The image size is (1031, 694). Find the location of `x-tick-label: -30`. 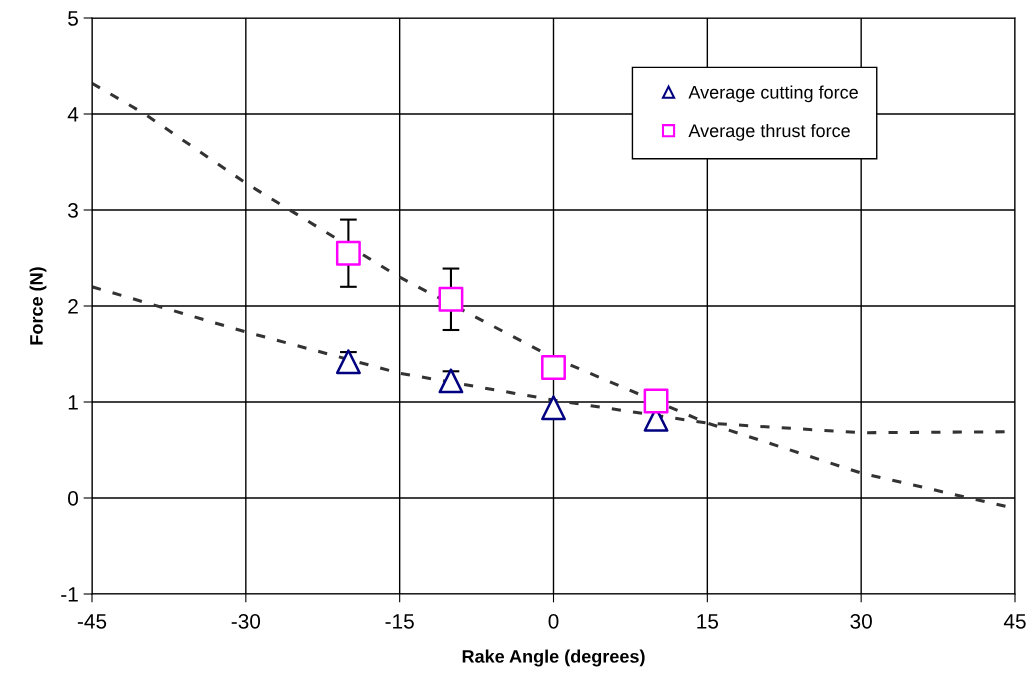

x-tick-label: -30 is located at coordinates (246, 621).